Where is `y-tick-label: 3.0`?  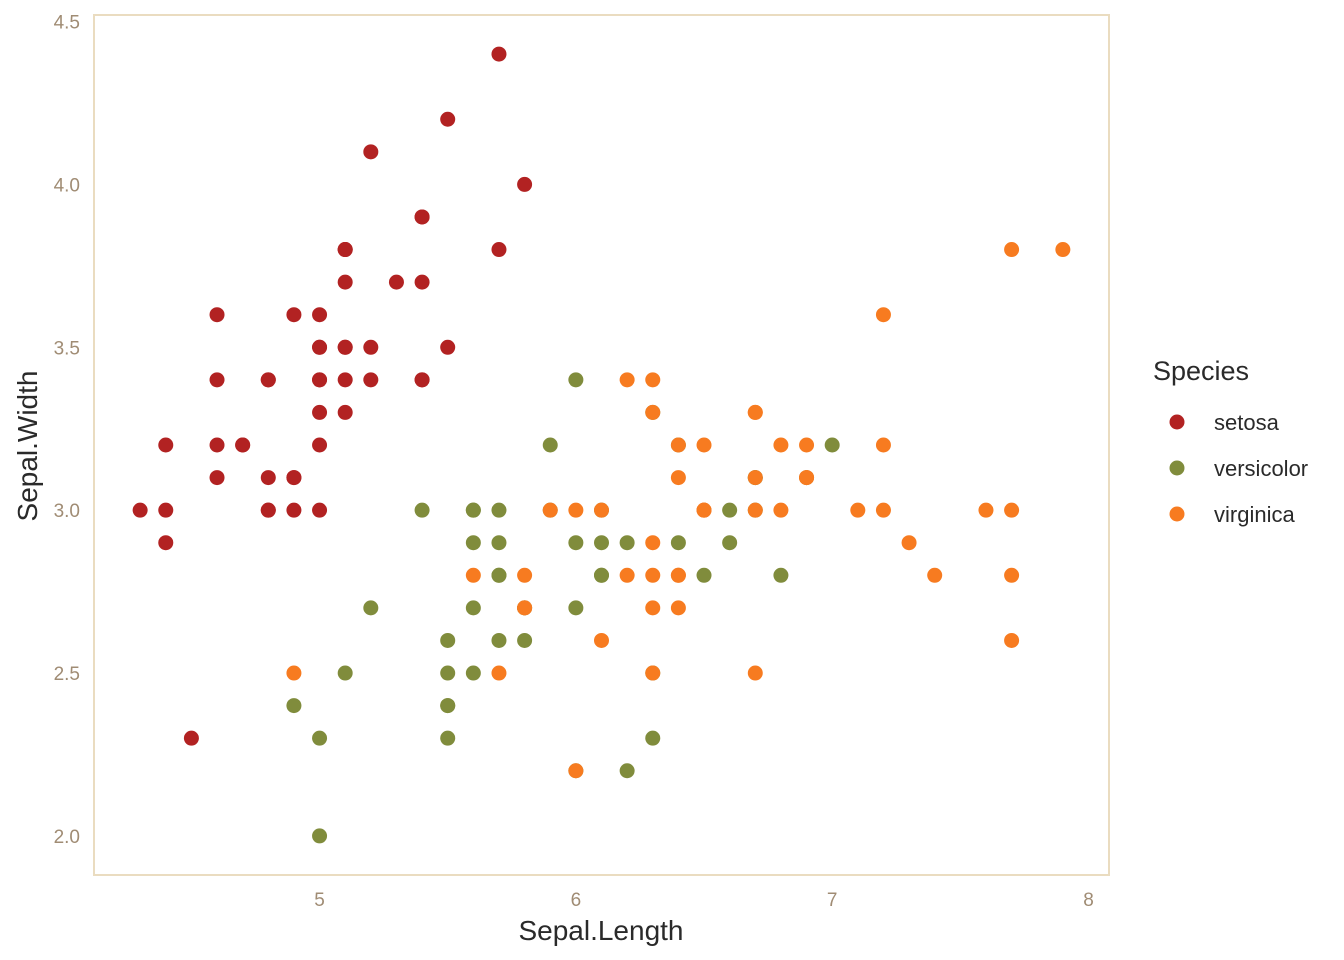
y-tick-label: 3.0 is located at coordinates (67, 511).